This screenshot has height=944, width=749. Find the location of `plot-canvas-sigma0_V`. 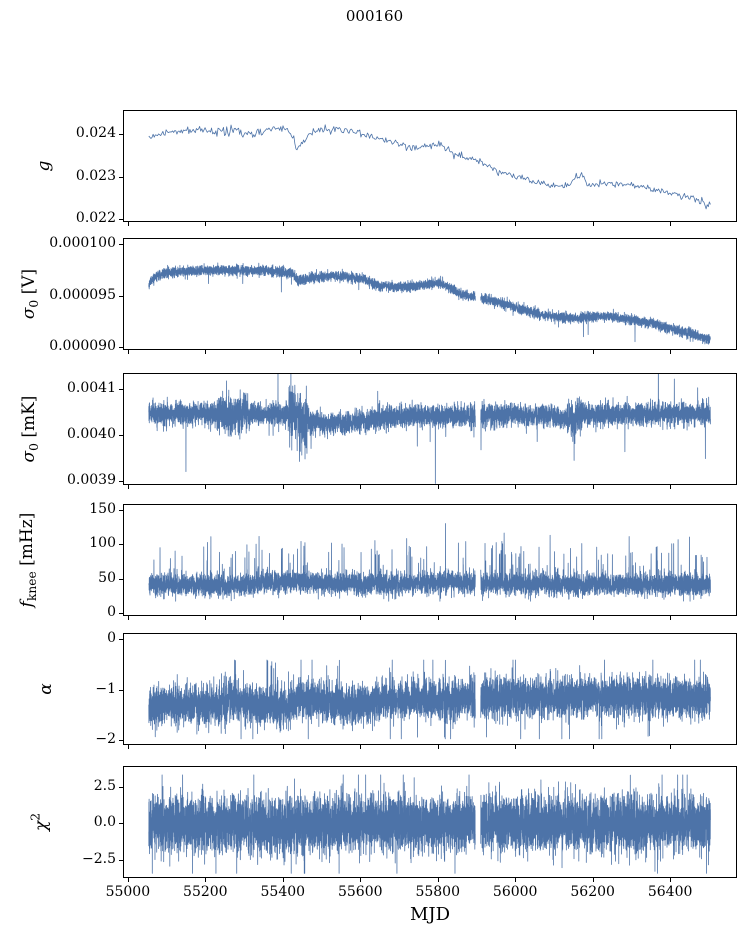

plot-canvas-sigma0_V is located at coordinates (430, 294).